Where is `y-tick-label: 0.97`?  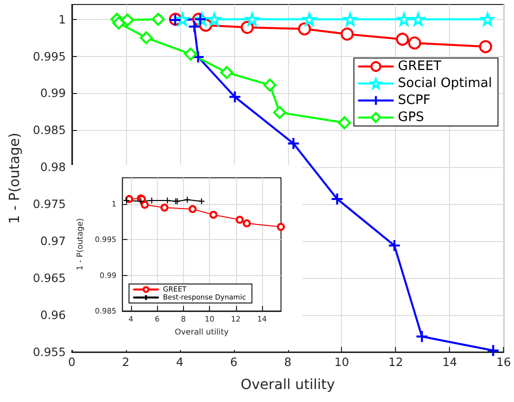 y-tick-label: 0.97 is located at coordinates (53, 241).